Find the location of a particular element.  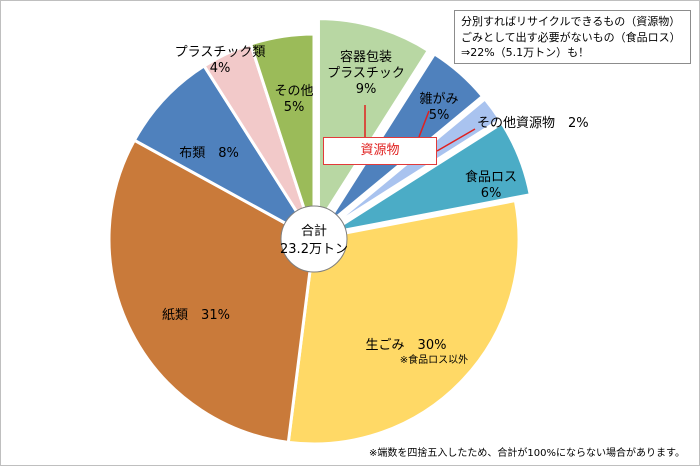

note-line-2: ごみとして出す必要がないもの（食品ロス） is located at coordinates (571, 37).